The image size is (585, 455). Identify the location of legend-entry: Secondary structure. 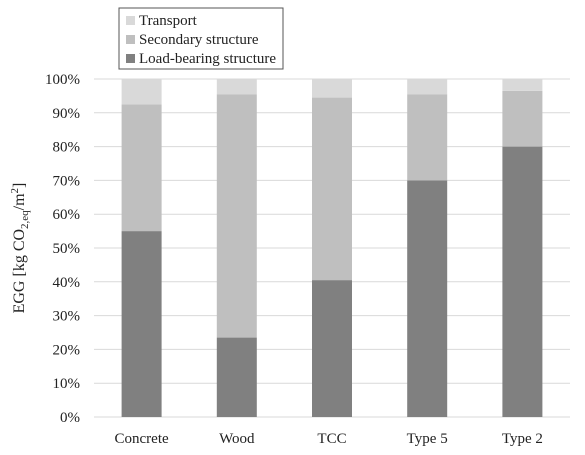
(199, 40).